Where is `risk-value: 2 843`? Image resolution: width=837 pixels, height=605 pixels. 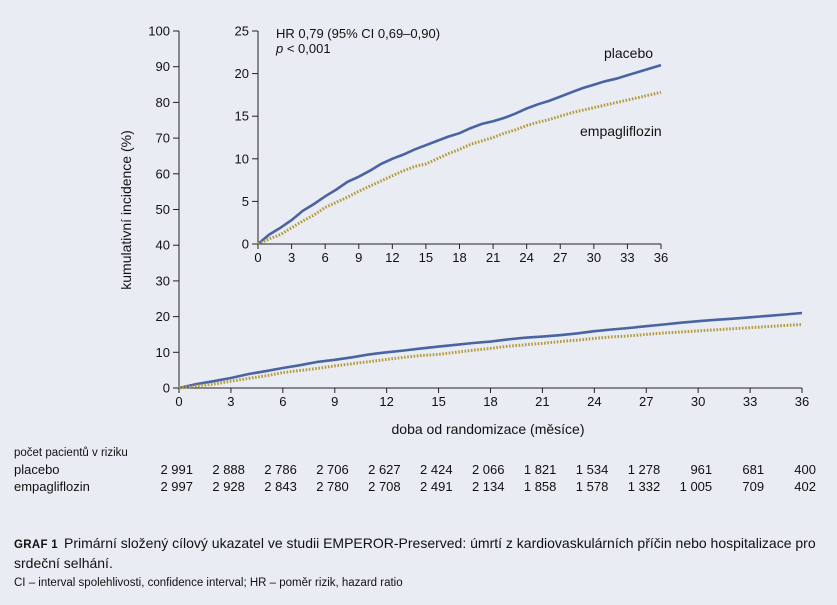 risk-value: 2 843 is located at coordinates (280, 486).